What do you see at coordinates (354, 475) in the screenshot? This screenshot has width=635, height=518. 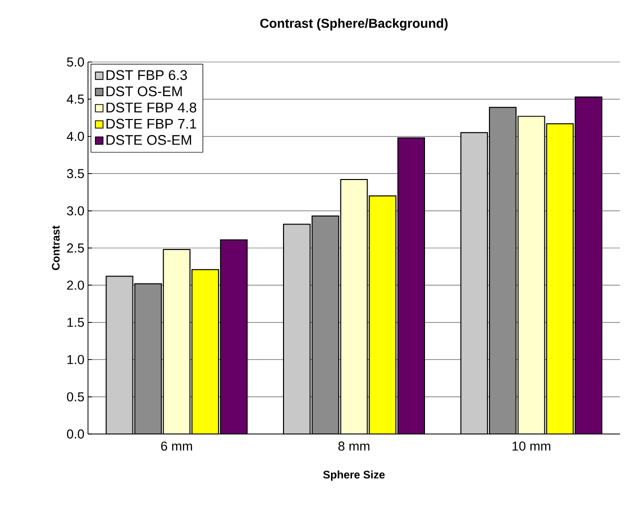 I see `x-axis-title: Sphere Size` at bounding box center [354, 475].